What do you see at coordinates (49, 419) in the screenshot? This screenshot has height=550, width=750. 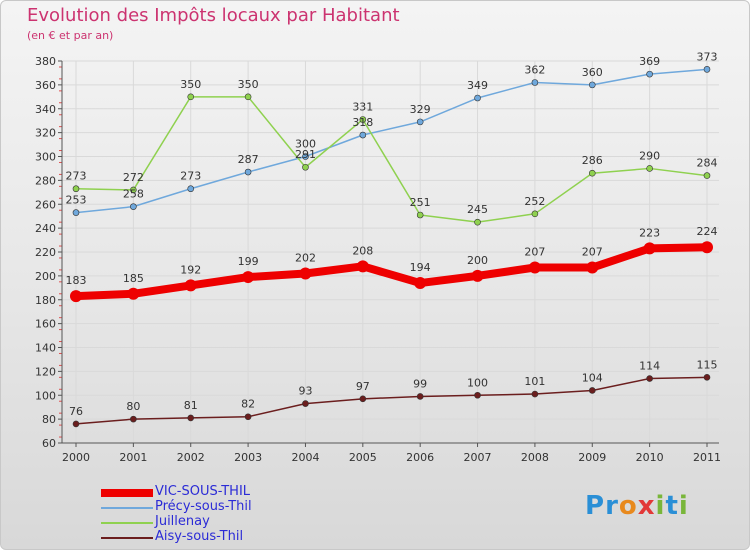 I see `y-tick-label: 80` at bounding box center [49, 419].